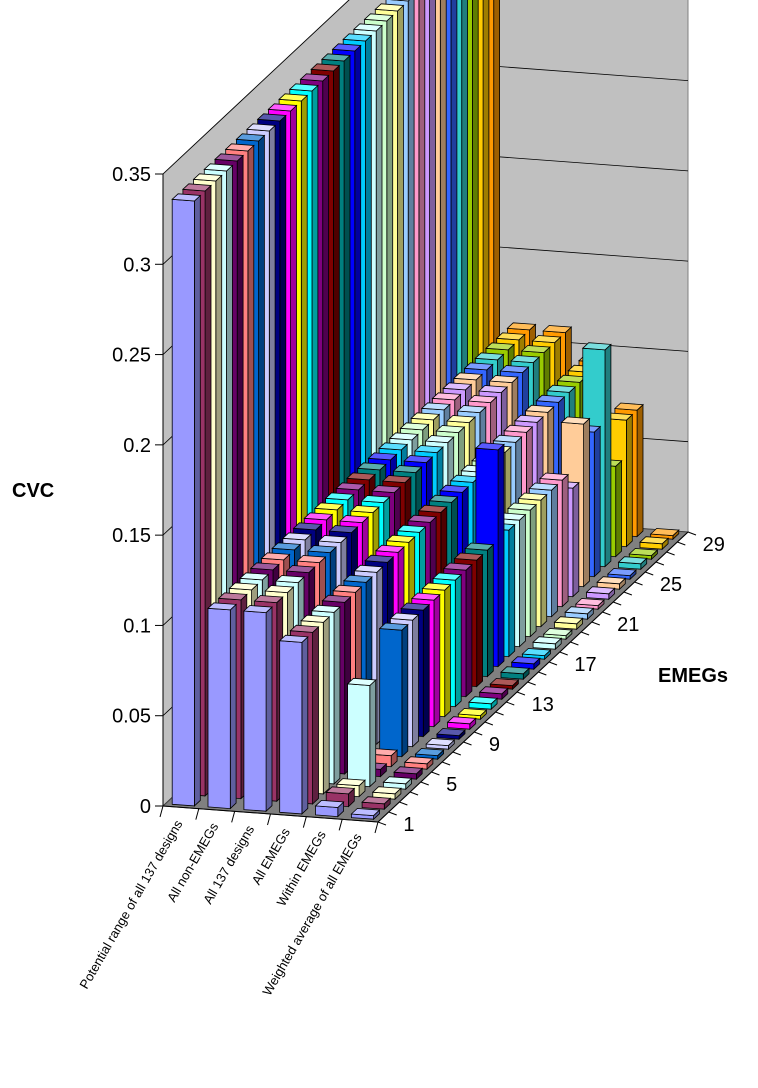 Image resolution: width=758 pixels, height=1088 pixels. I want to click on depth-tick-label: 25, so click(671, 585).